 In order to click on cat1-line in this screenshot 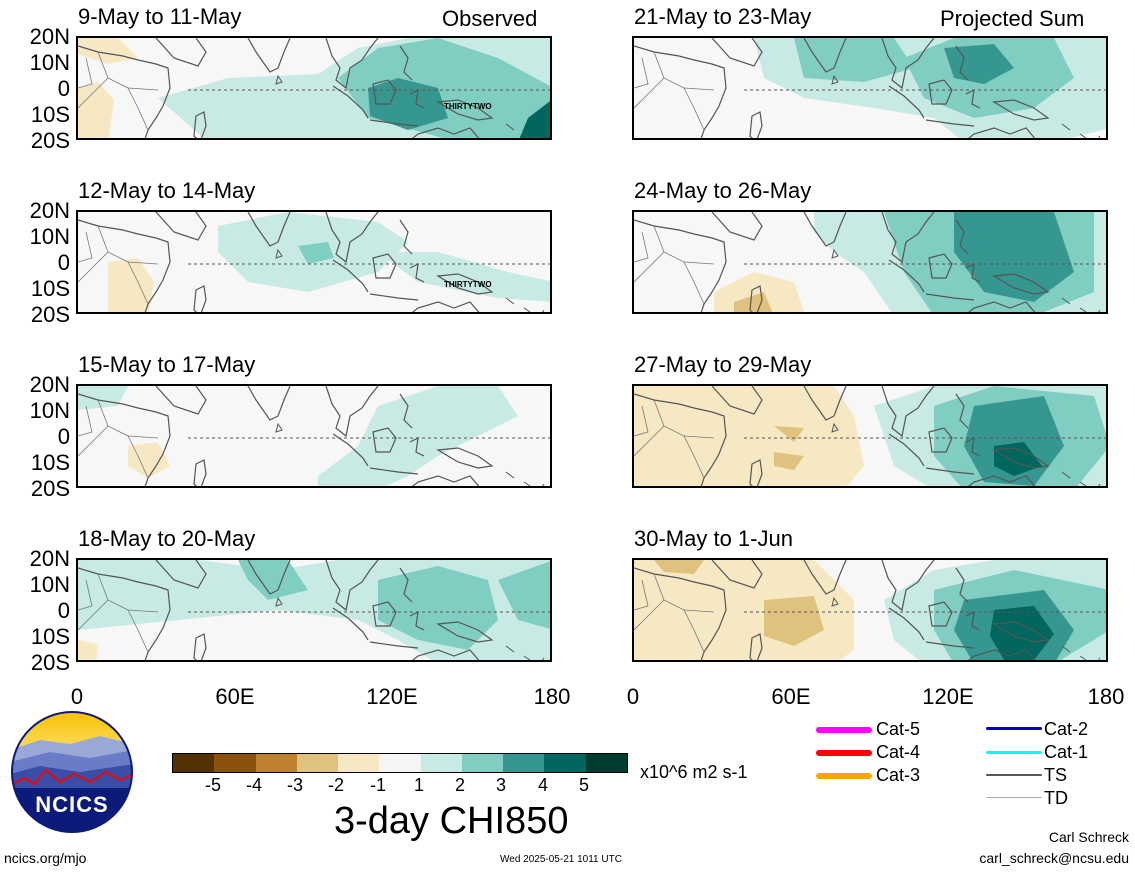, I will do `click(1014, 752)`.